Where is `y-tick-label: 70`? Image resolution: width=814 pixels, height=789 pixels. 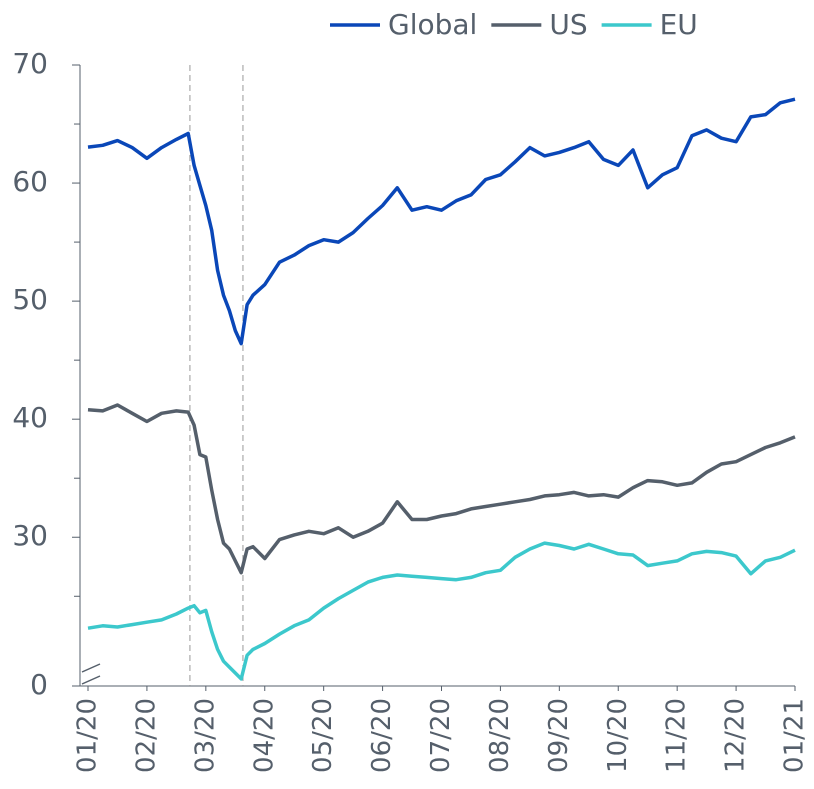 y-tick-label: 70 is located at coordinates (30, 63).